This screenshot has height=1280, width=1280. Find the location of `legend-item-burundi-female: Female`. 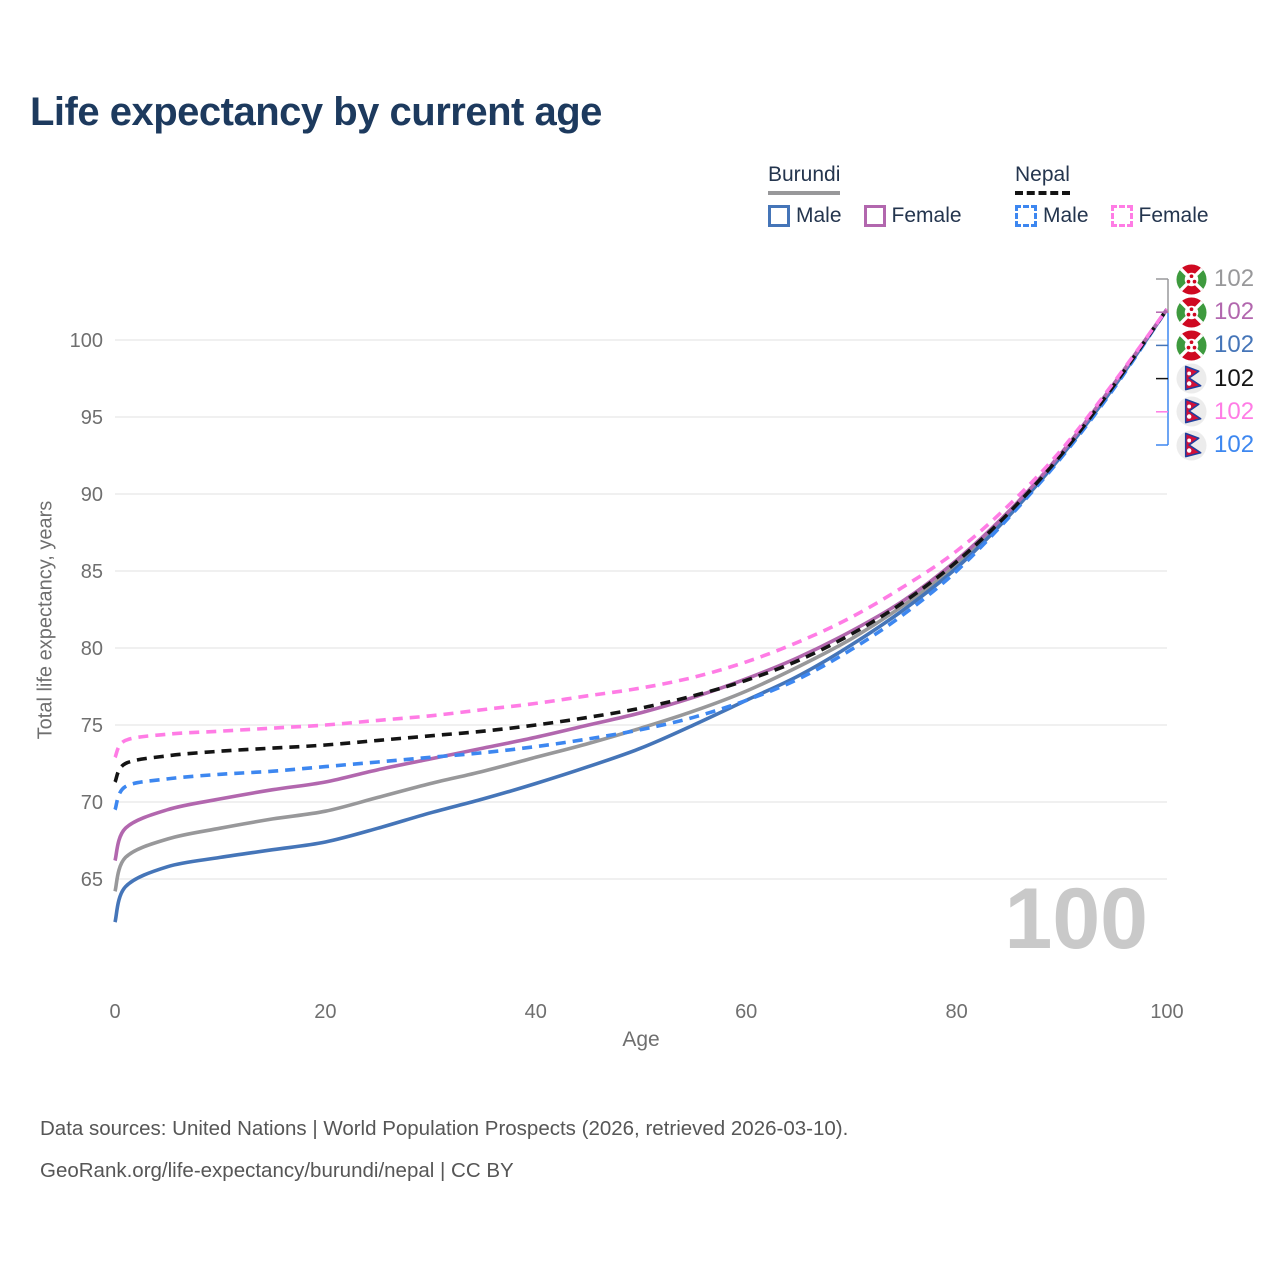

legend-item-burundi-female: Female is located at coordinates (912, 216).